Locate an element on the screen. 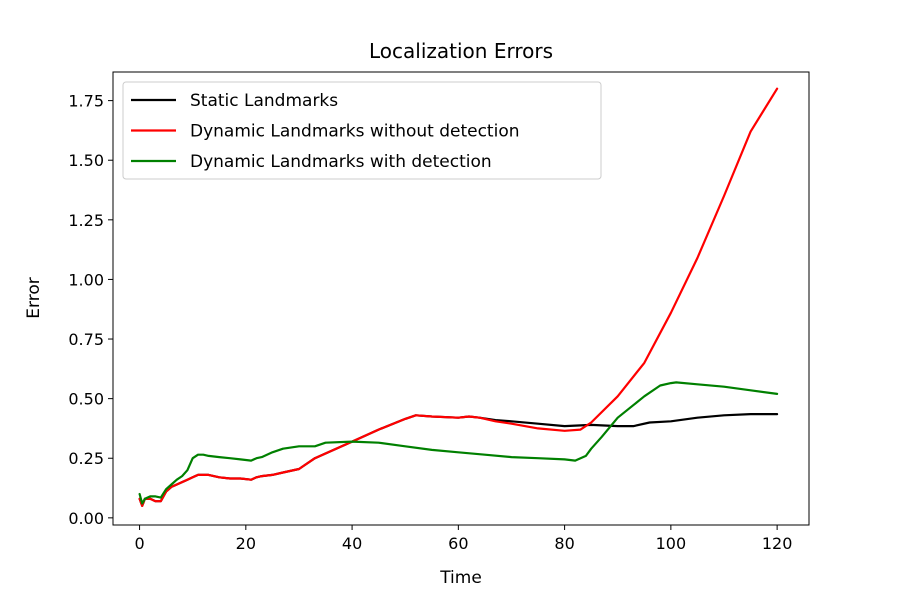  y-axis-label: Error is located at coordinates (34, 297).